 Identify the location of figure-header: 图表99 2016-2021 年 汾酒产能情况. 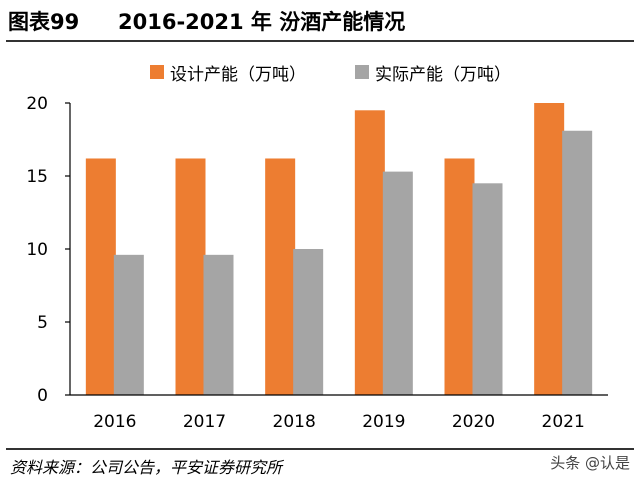
(320, 23).